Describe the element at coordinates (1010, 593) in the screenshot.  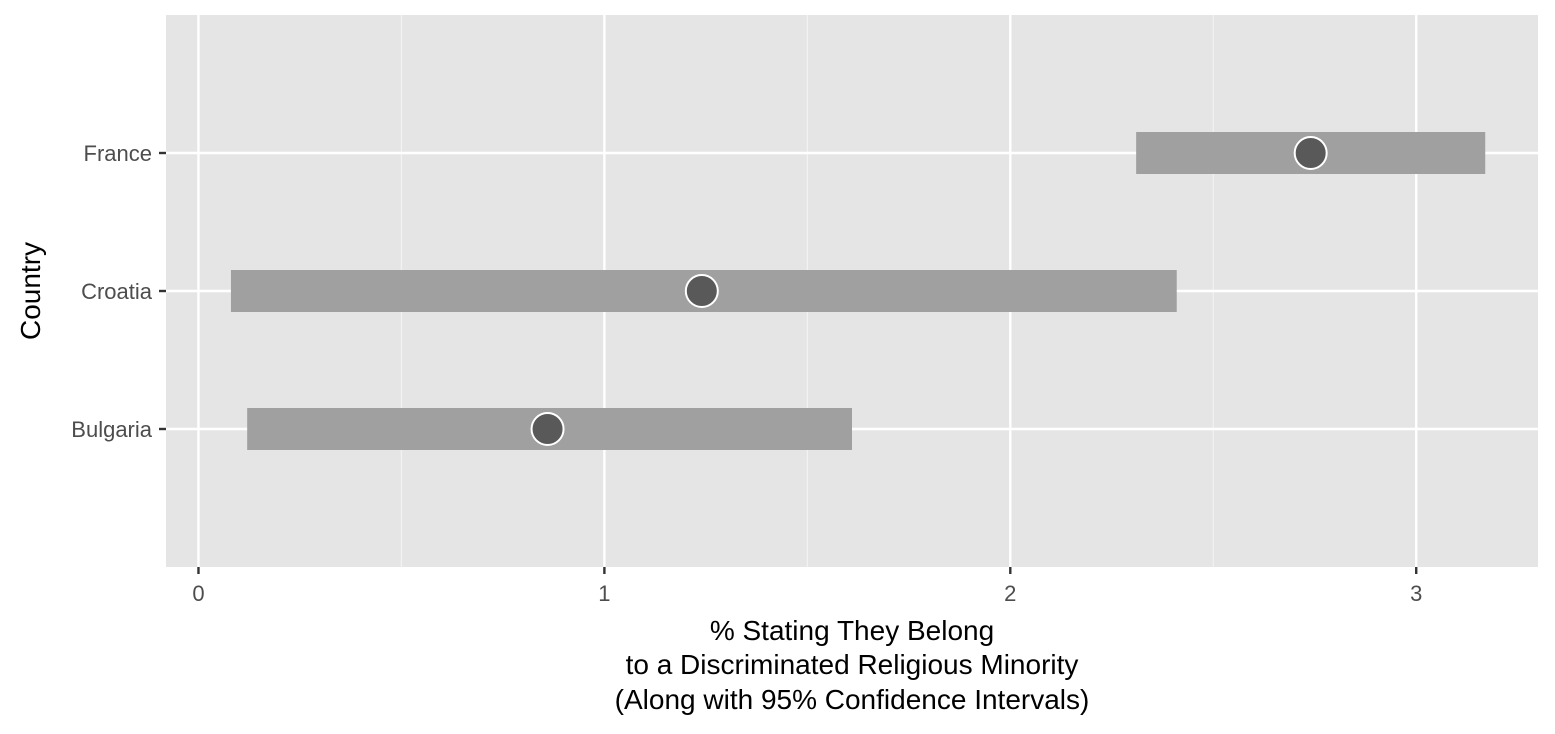
I see `x-tick-label: 2` at that location.